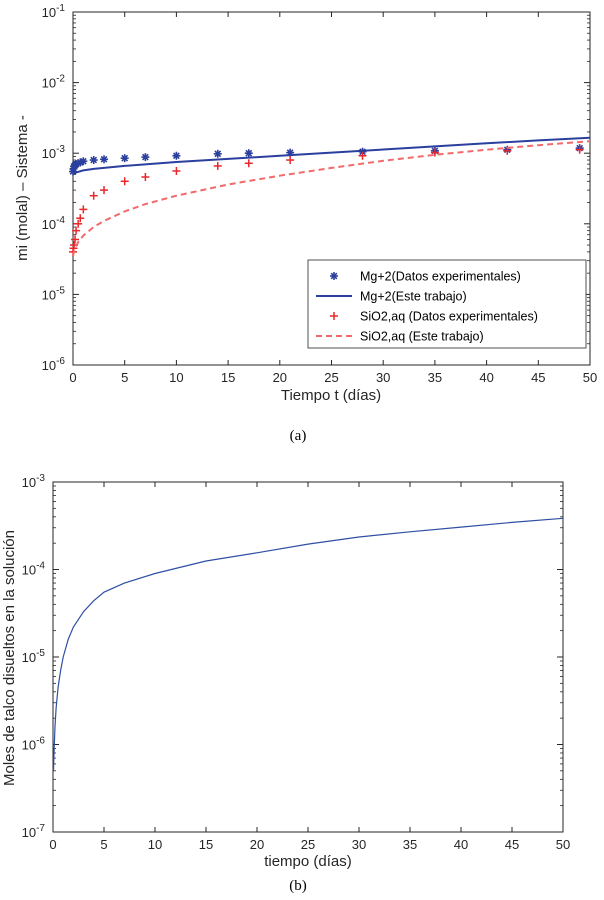  Describe the element at coordinates (103, 844) in the screenshot. I see `panel-b-xtick-label: 5` at that location.